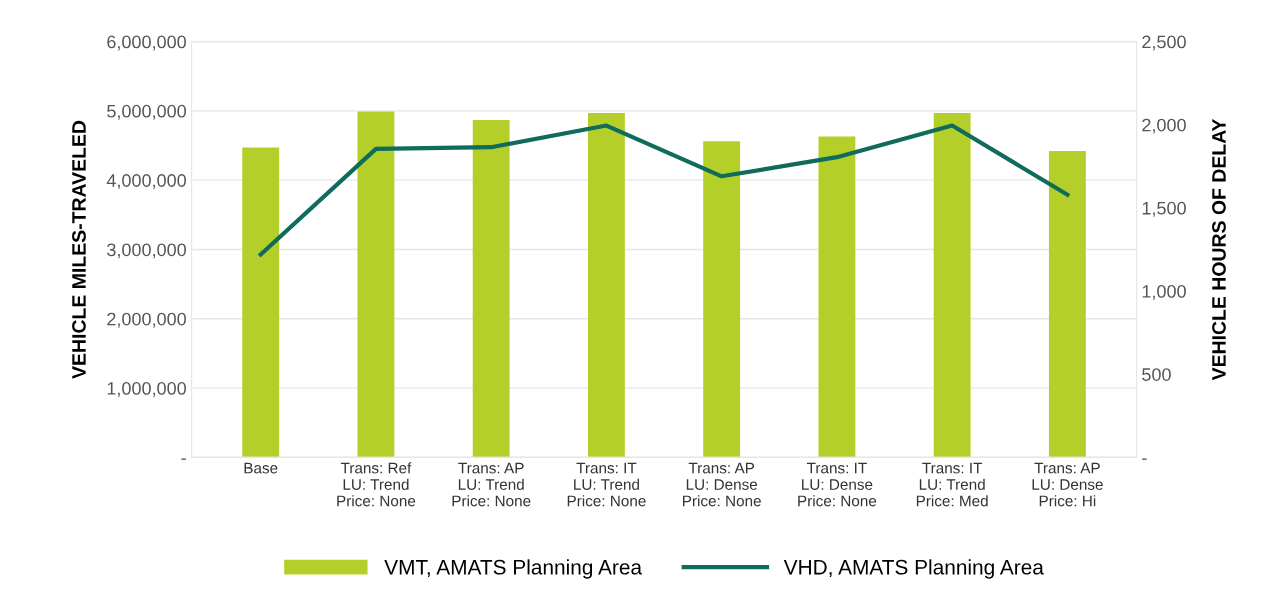 The height and width of the screenshot is (594, 1277). What do you see at coordinates (1219, 249) in the screenshot?
I see `y2-axis-title: VEHICLE HOURS OF DELAY` at bounding box center [1219, 249].